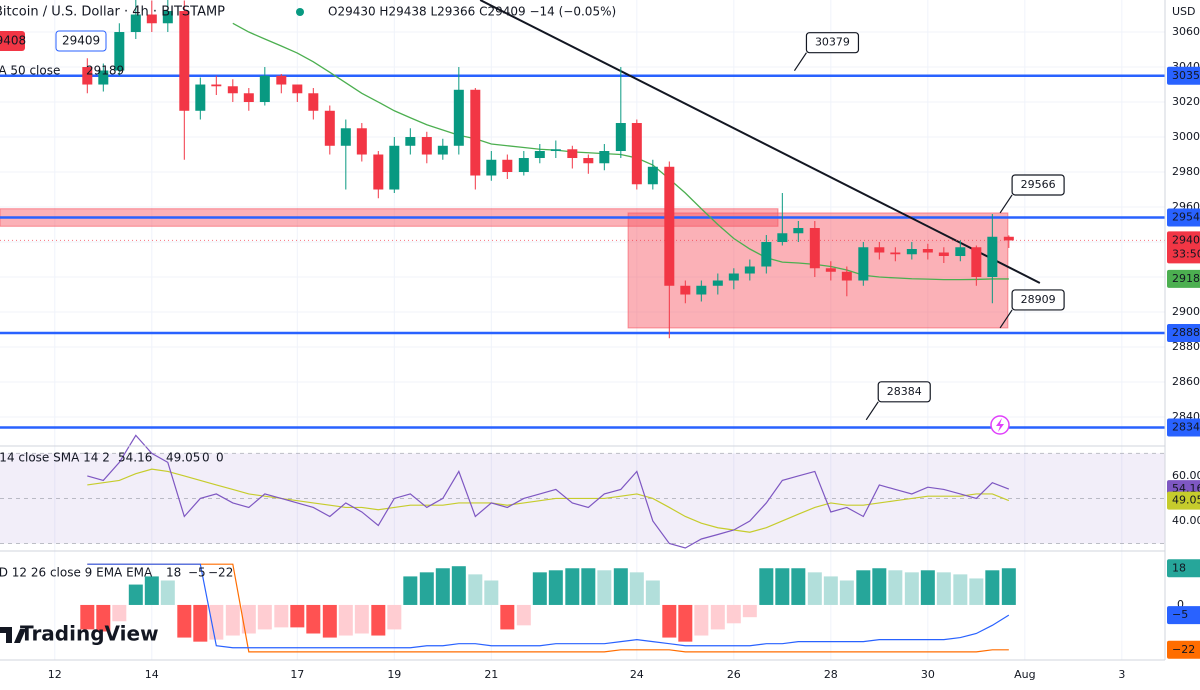 Image resolution: width=1200 pixels, height=690 pixels. I want to click on rsi-legend-value: 49.05, so click(183, 458).